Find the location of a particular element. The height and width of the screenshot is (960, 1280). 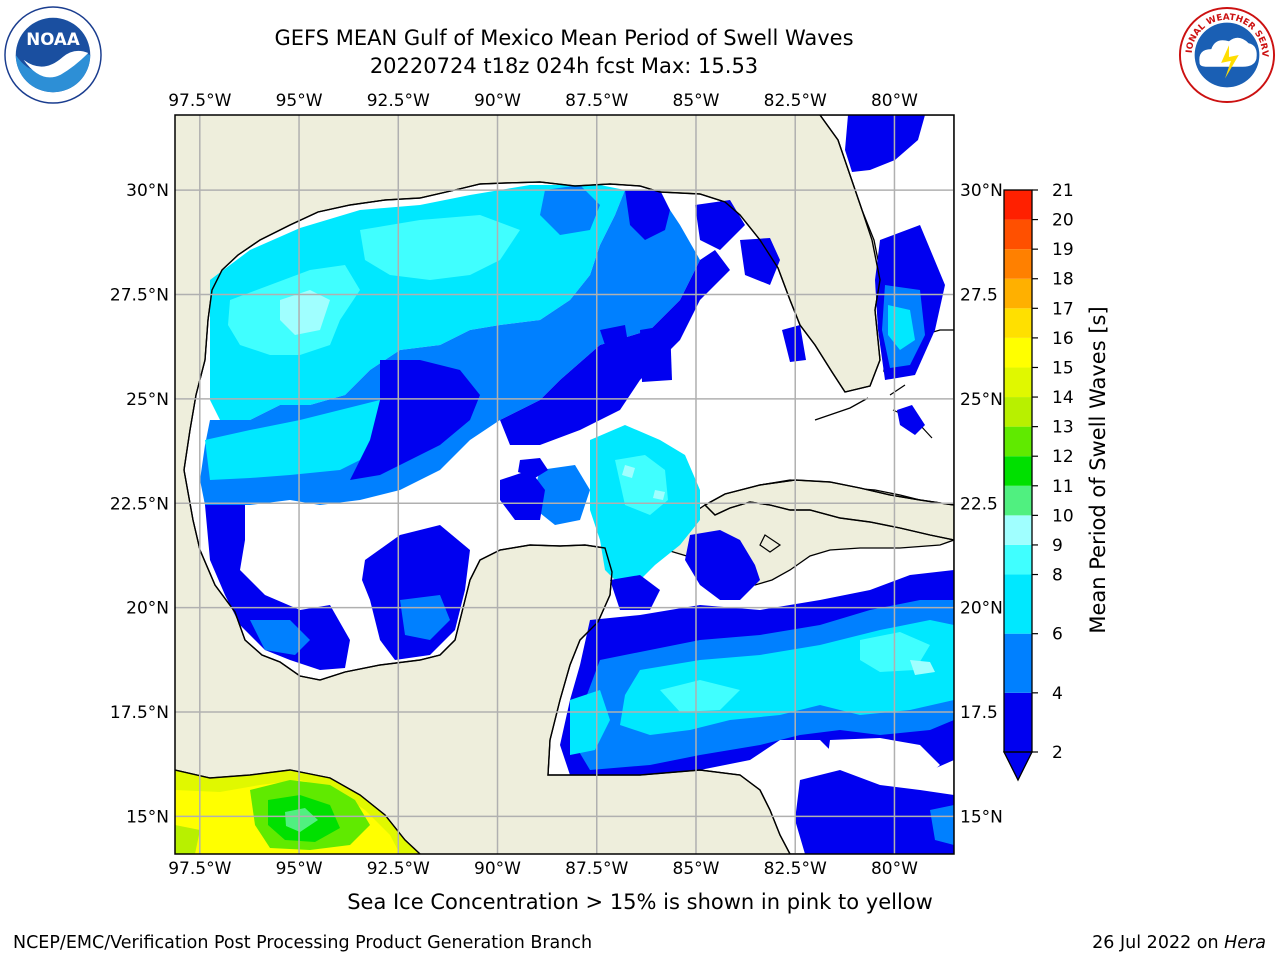

noaa-logo-text: NOAA is located at coordinates (53, 39).